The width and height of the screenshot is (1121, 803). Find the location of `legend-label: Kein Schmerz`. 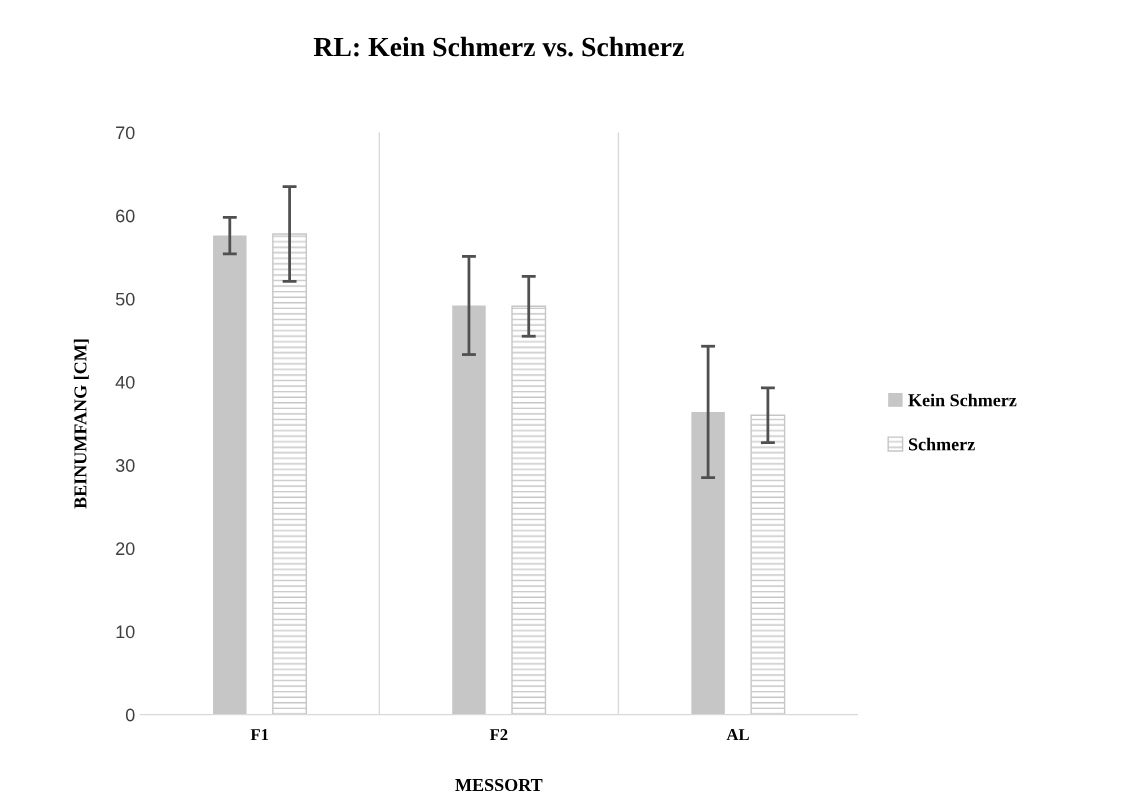

legend-label: Kein Schmerz is located at coordinates (962, 400).